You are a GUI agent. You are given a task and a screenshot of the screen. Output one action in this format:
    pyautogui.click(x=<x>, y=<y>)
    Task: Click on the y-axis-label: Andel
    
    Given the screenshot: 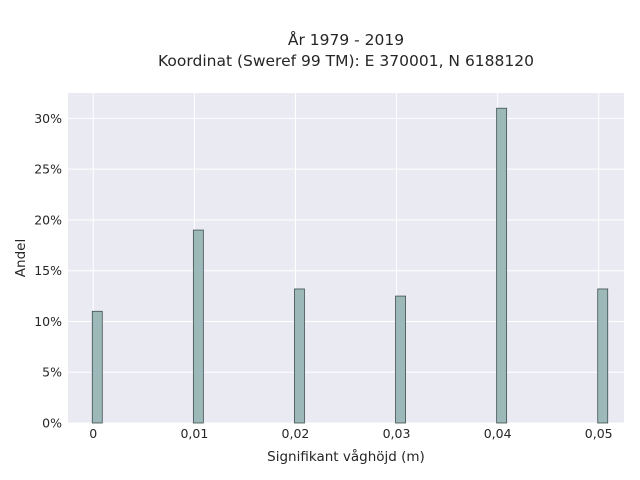 What is the action you would take?
    pyautogui.click(x=21, y=258)
    